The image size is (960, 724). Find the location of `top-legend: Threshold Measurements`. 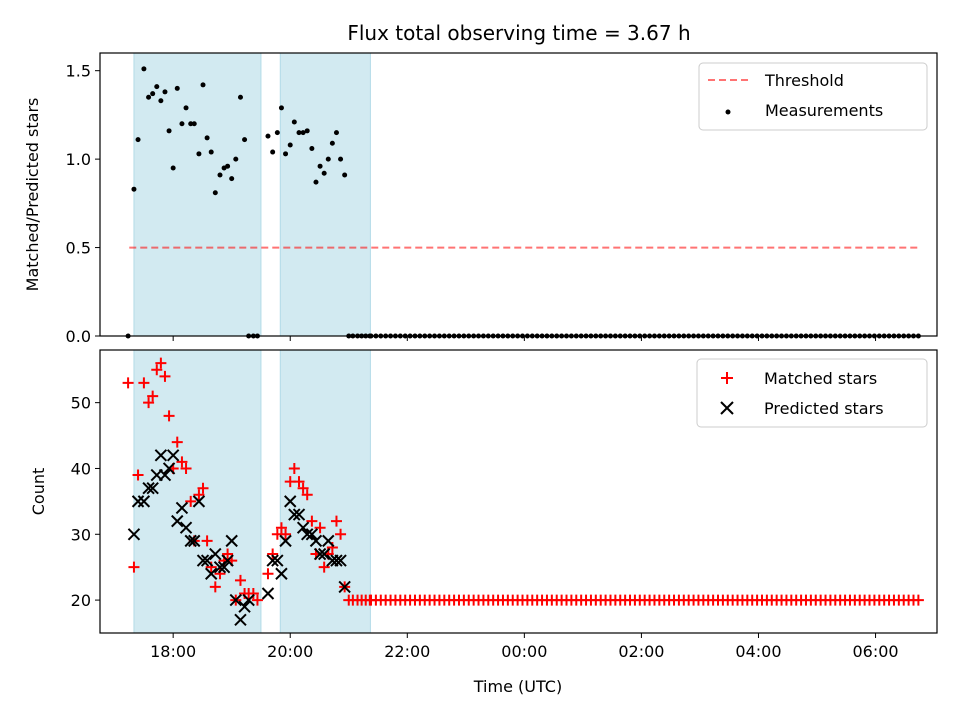

top-legend: Threshold Measurements is located at coordinates (813, 96).